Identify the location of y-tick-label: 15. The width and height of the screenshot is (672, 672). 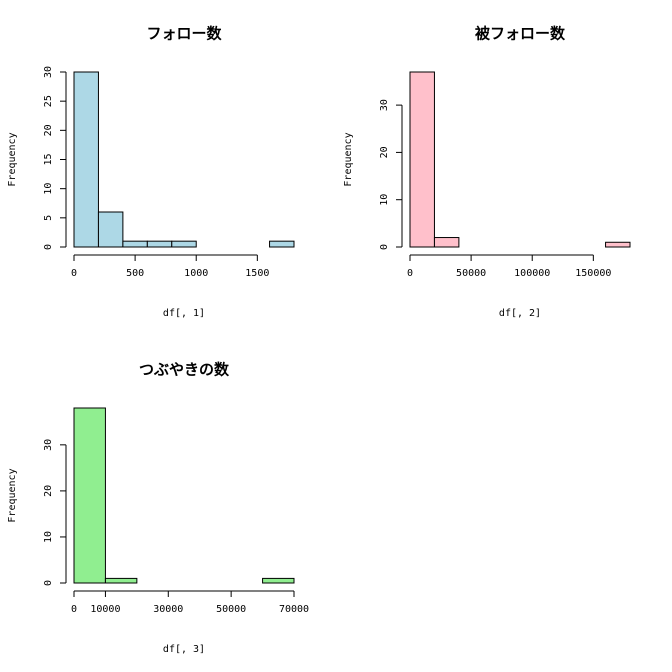
(48, 159).